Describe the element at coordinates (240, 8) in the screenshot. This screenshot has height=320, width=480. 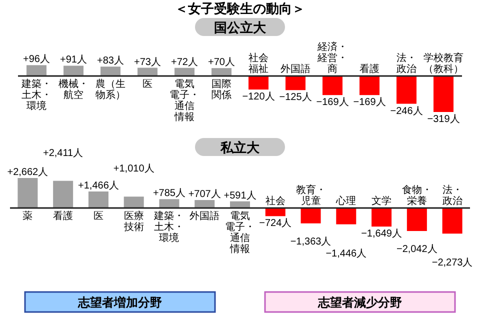
I see `title: ＜女子受験生の動向＞` at that location.